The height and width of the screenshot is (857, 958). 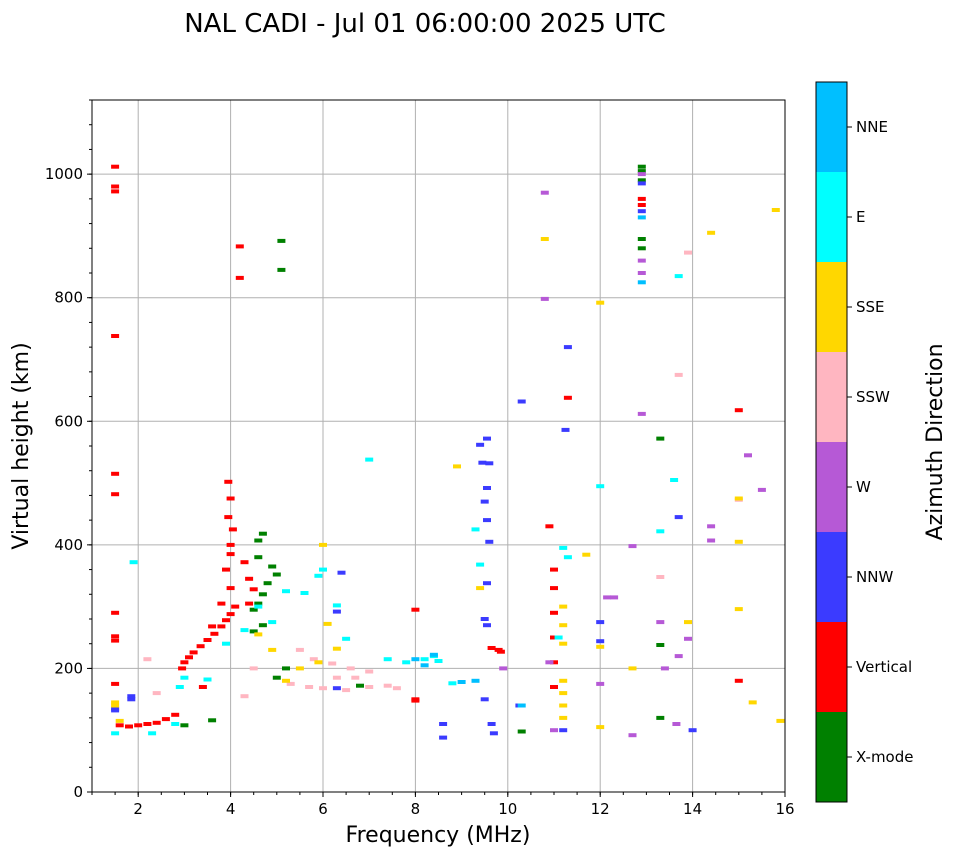 I want to click on x-tick-label: 4, so click(x=231, y=809).